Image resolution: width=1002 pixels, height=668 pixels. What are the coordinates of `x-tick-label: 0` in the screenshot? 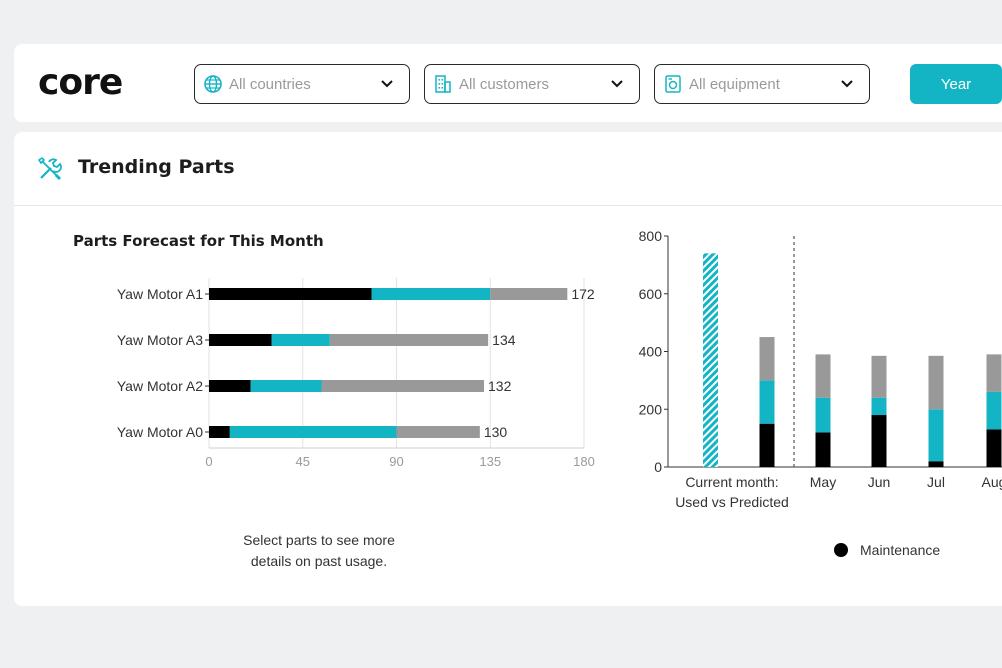 It's located at (208, 461).